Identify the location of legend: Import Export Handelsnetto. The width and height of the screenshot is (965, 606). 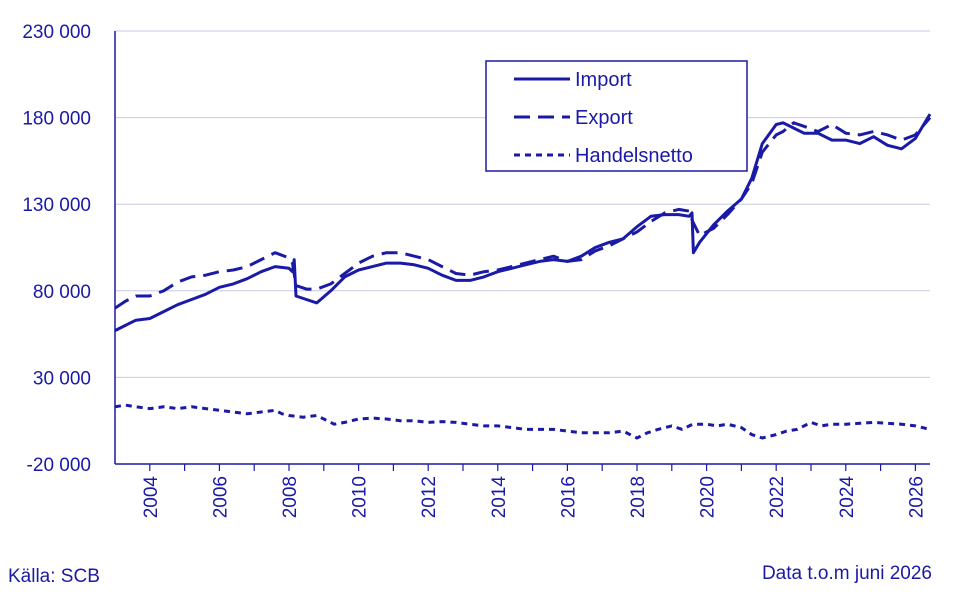
(616, 116).